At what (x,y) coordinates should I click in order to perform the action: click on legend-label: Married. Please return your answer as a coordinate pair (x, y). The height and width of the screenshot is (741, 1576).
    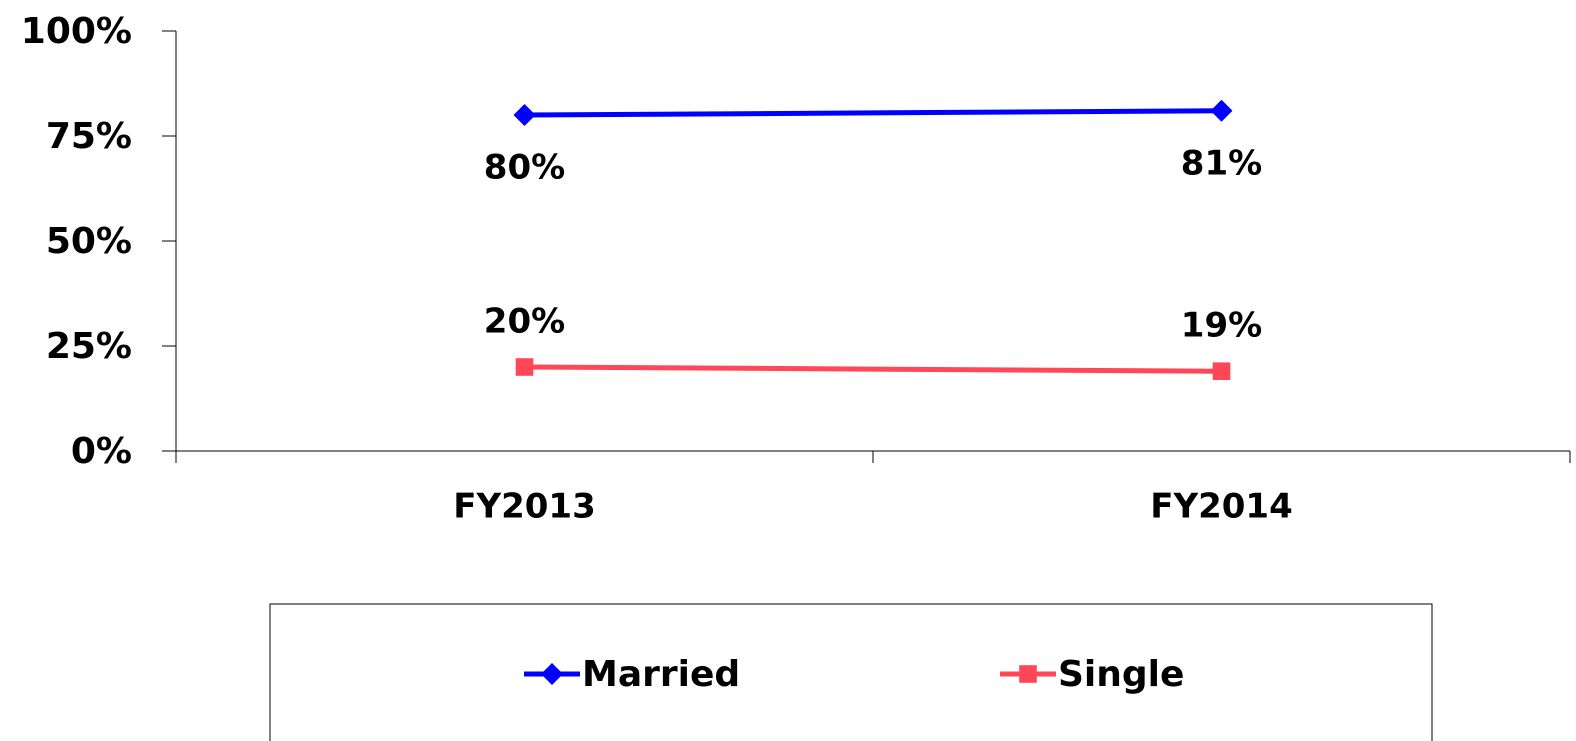
    Looking at the image, I should click on (661, 674).